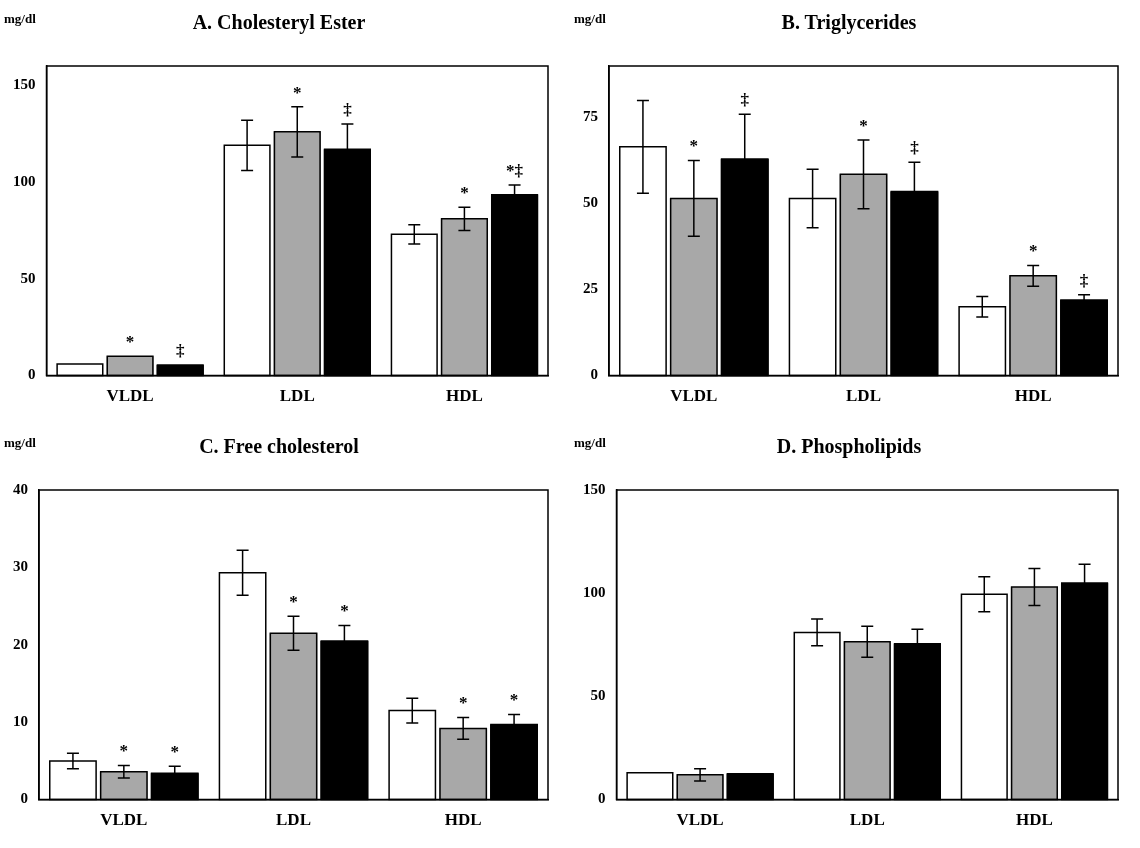  I want to click on y-tick-label: 10, so click(20, 721).